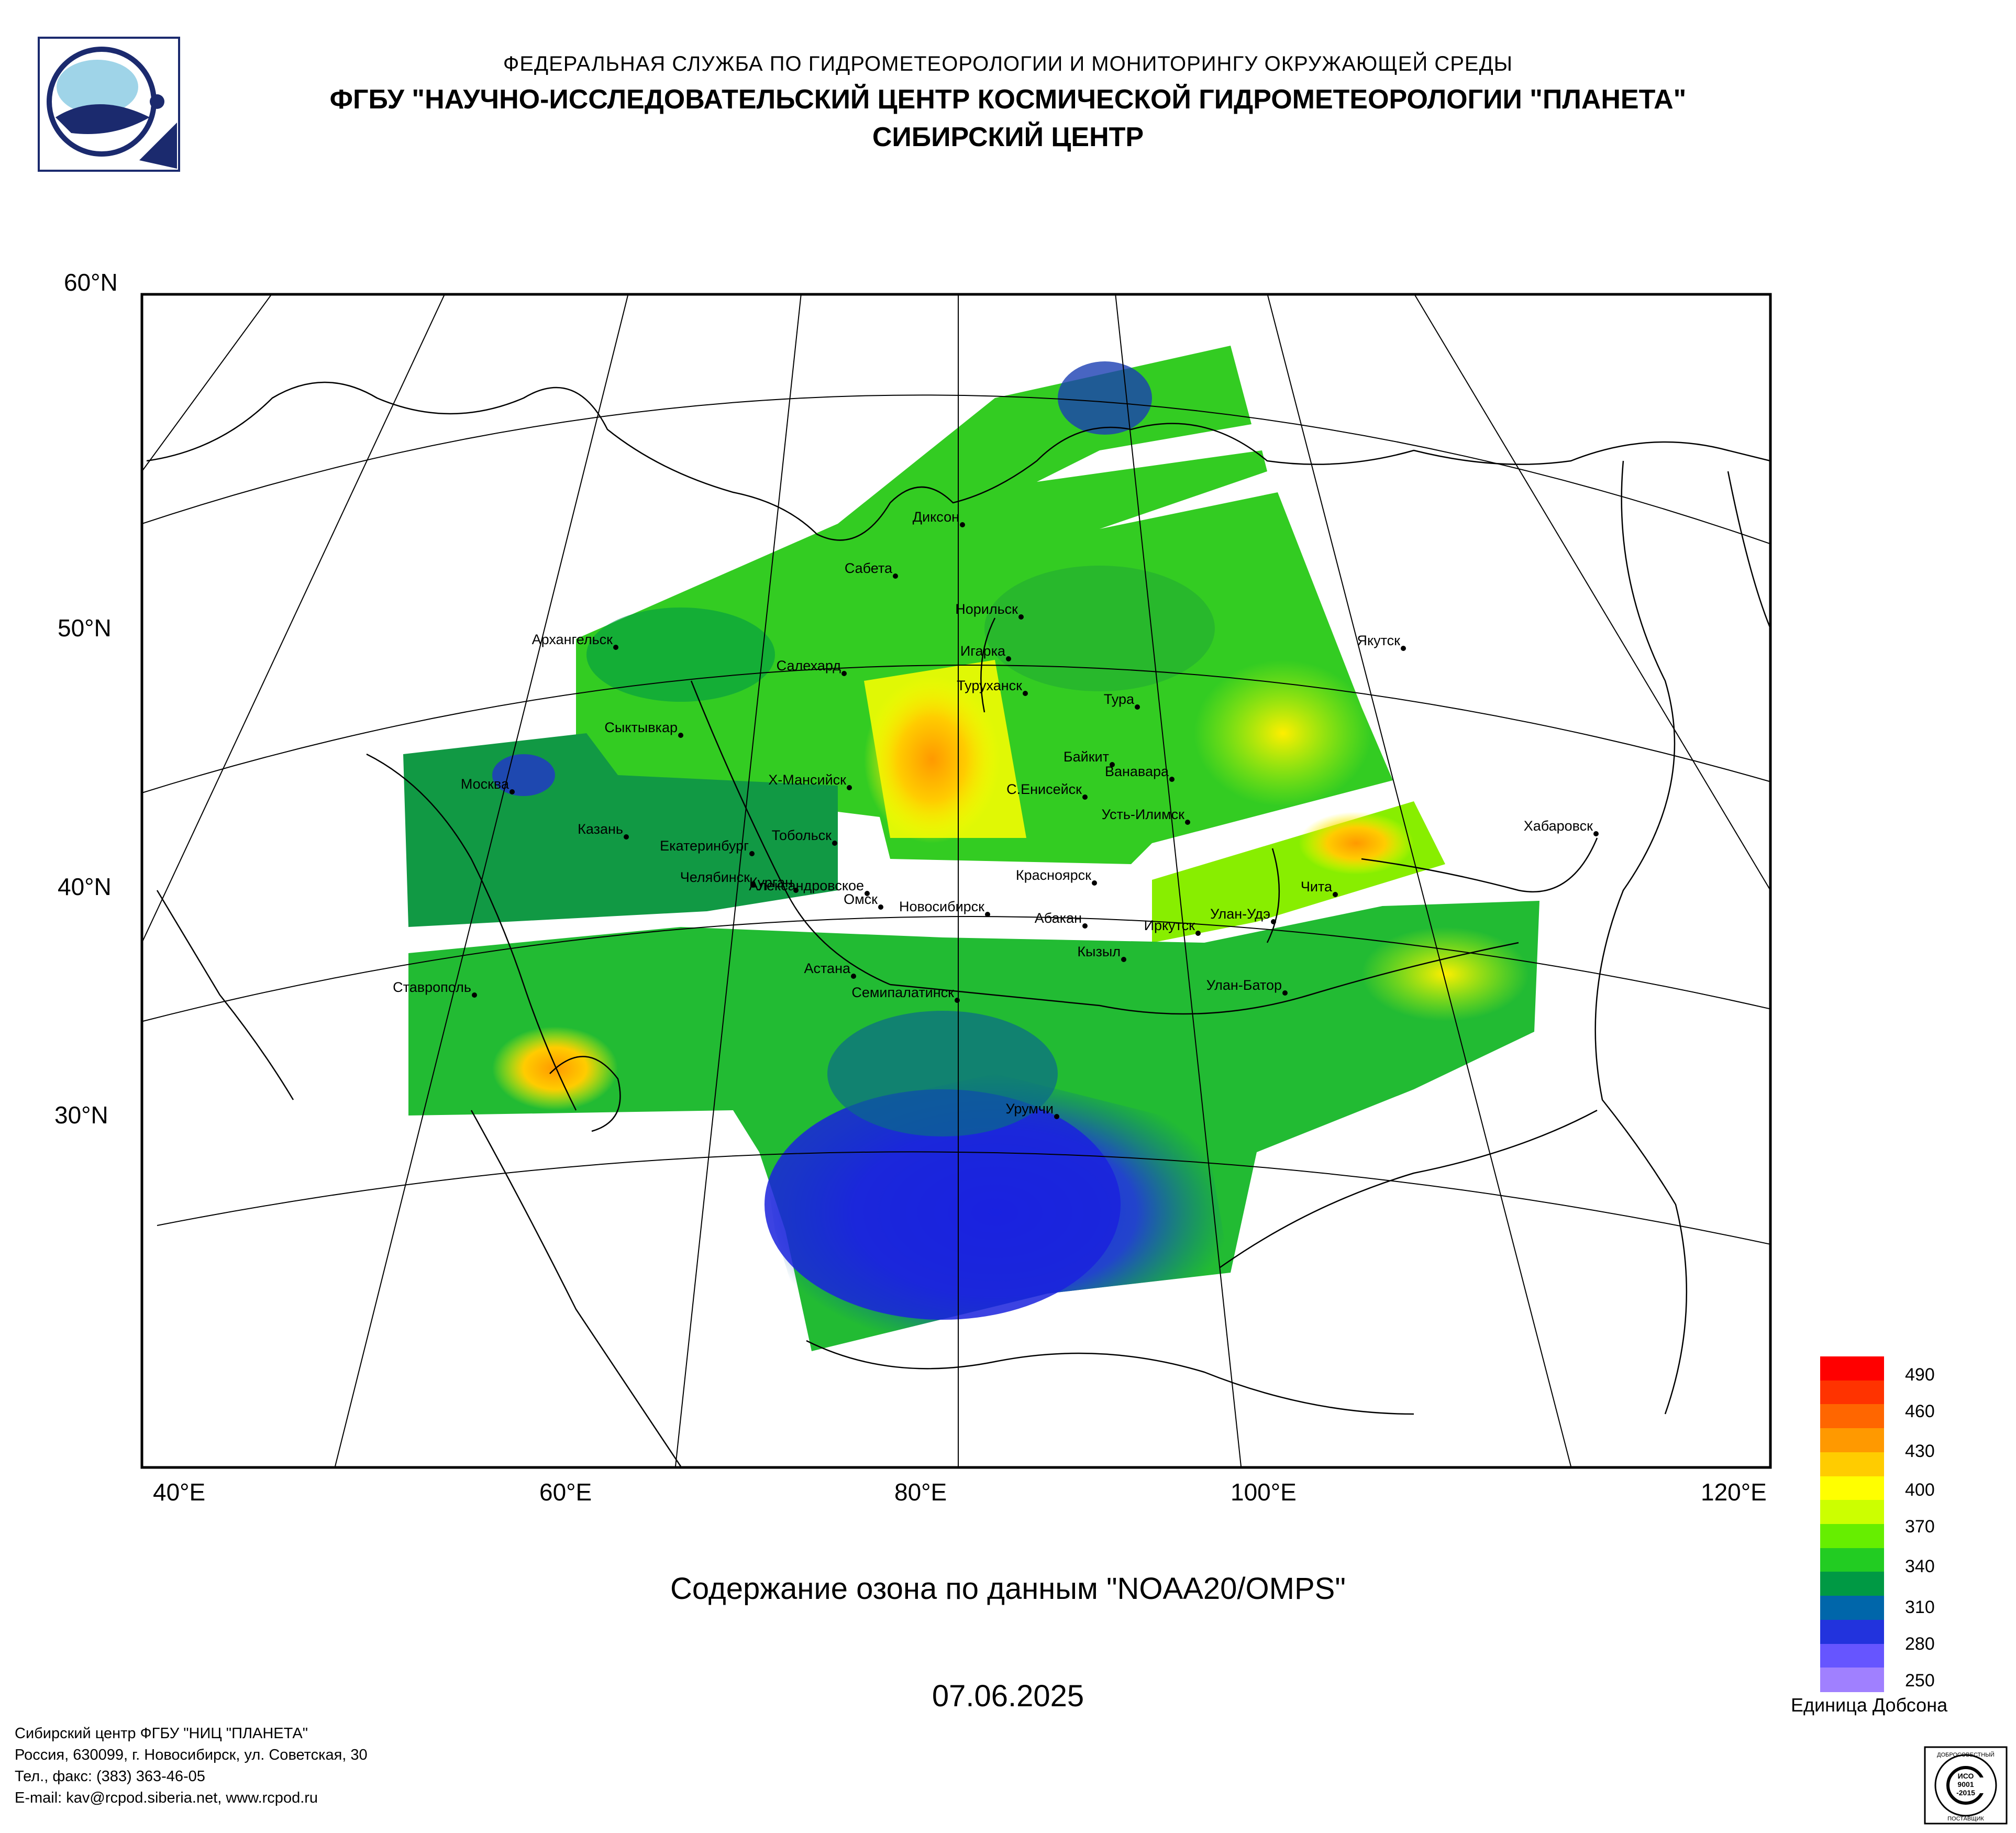  What do you see at coordinates (987, 609) in the screenshot?
I see `city-label: Норильск` at bounding box center [987, 609].